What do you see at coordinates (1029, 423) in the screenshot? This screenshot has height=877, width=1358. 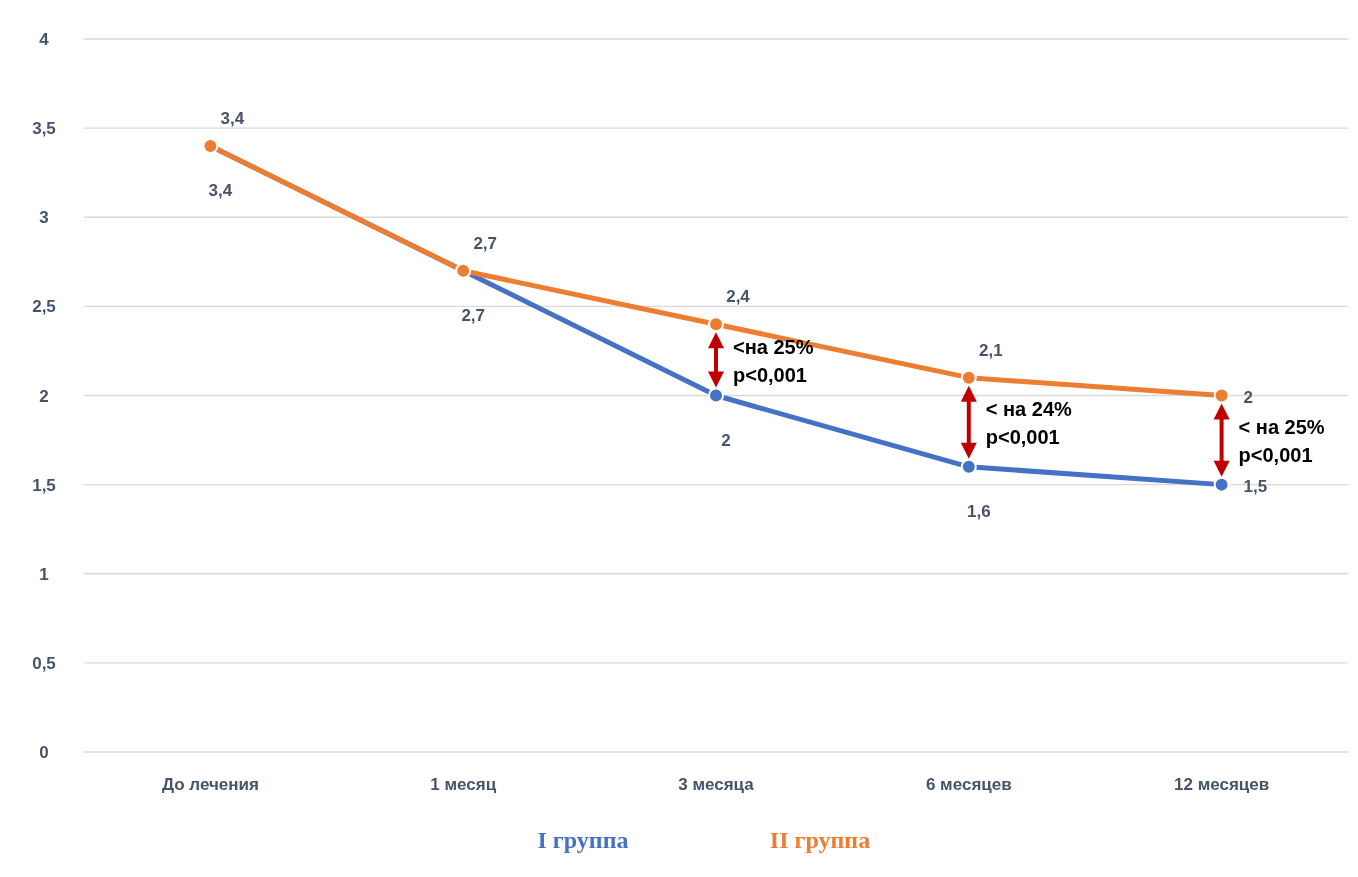 I see `annotation: < на 24% p<0,001` at bounding box center [1029, 423].